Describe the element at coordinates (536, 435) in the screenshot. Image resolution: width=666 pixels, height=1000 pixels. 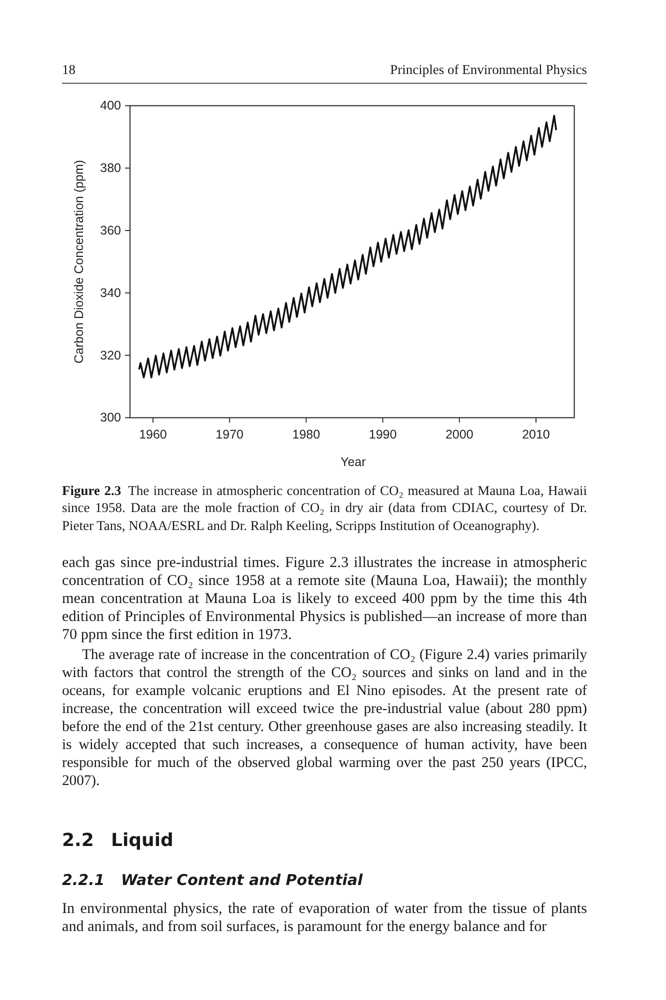
I see `x-tick-label: 2010` at that location.